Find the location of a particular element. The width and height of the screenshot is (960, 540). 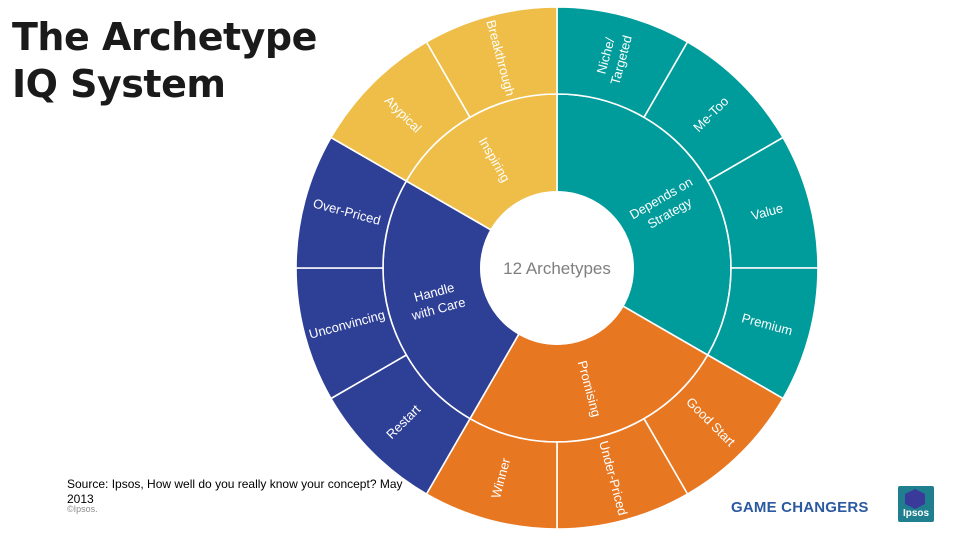

center-label: 12 Archetypes is located at coordinates (557, 268).